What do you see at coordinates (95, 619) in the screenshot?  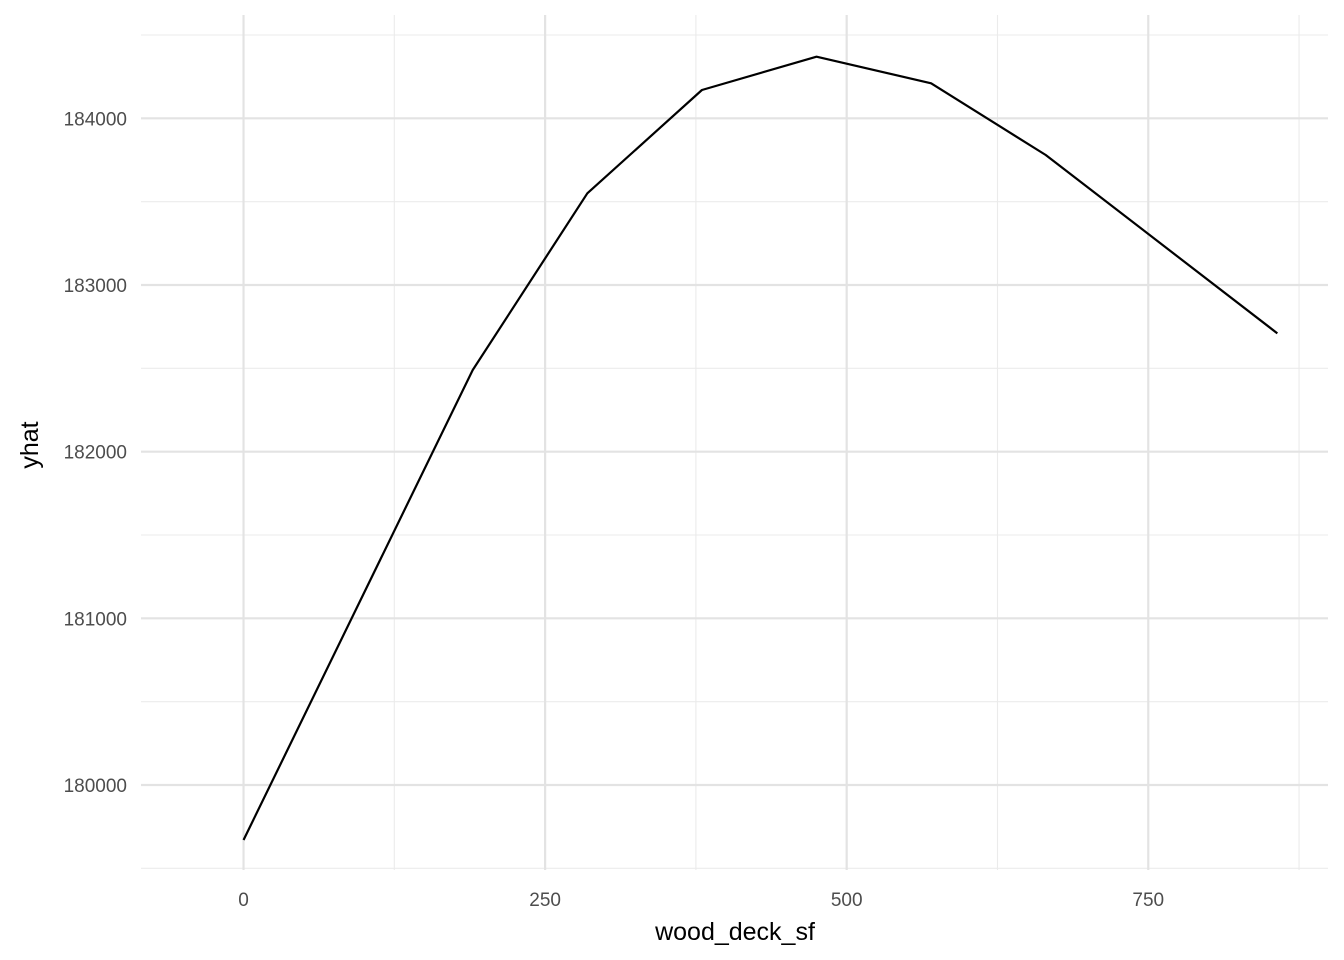 I see `y-tick-label: 181000` at bounding box center [95, 619].